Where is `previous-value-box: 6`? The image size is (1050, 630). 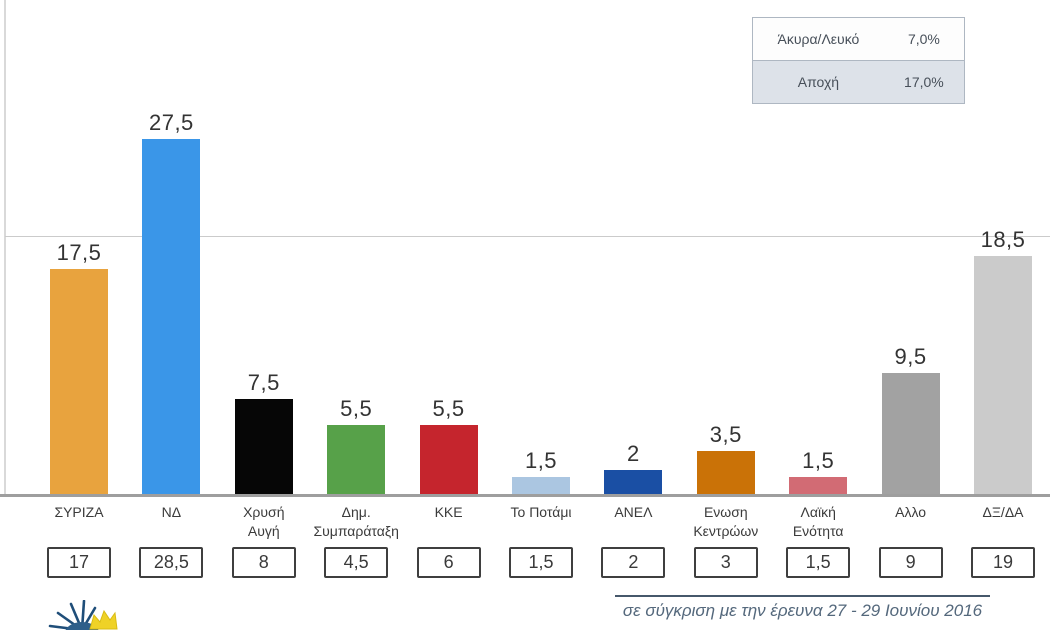
previous-value-box: 6 is located at coordinates (448, 562).